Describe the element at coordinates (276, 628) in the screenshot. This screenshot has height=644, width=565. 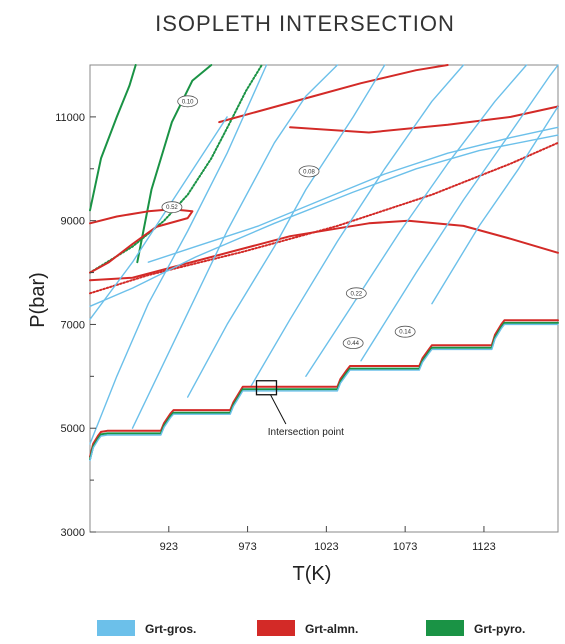
I see `legend-swatch-alm` at that location.